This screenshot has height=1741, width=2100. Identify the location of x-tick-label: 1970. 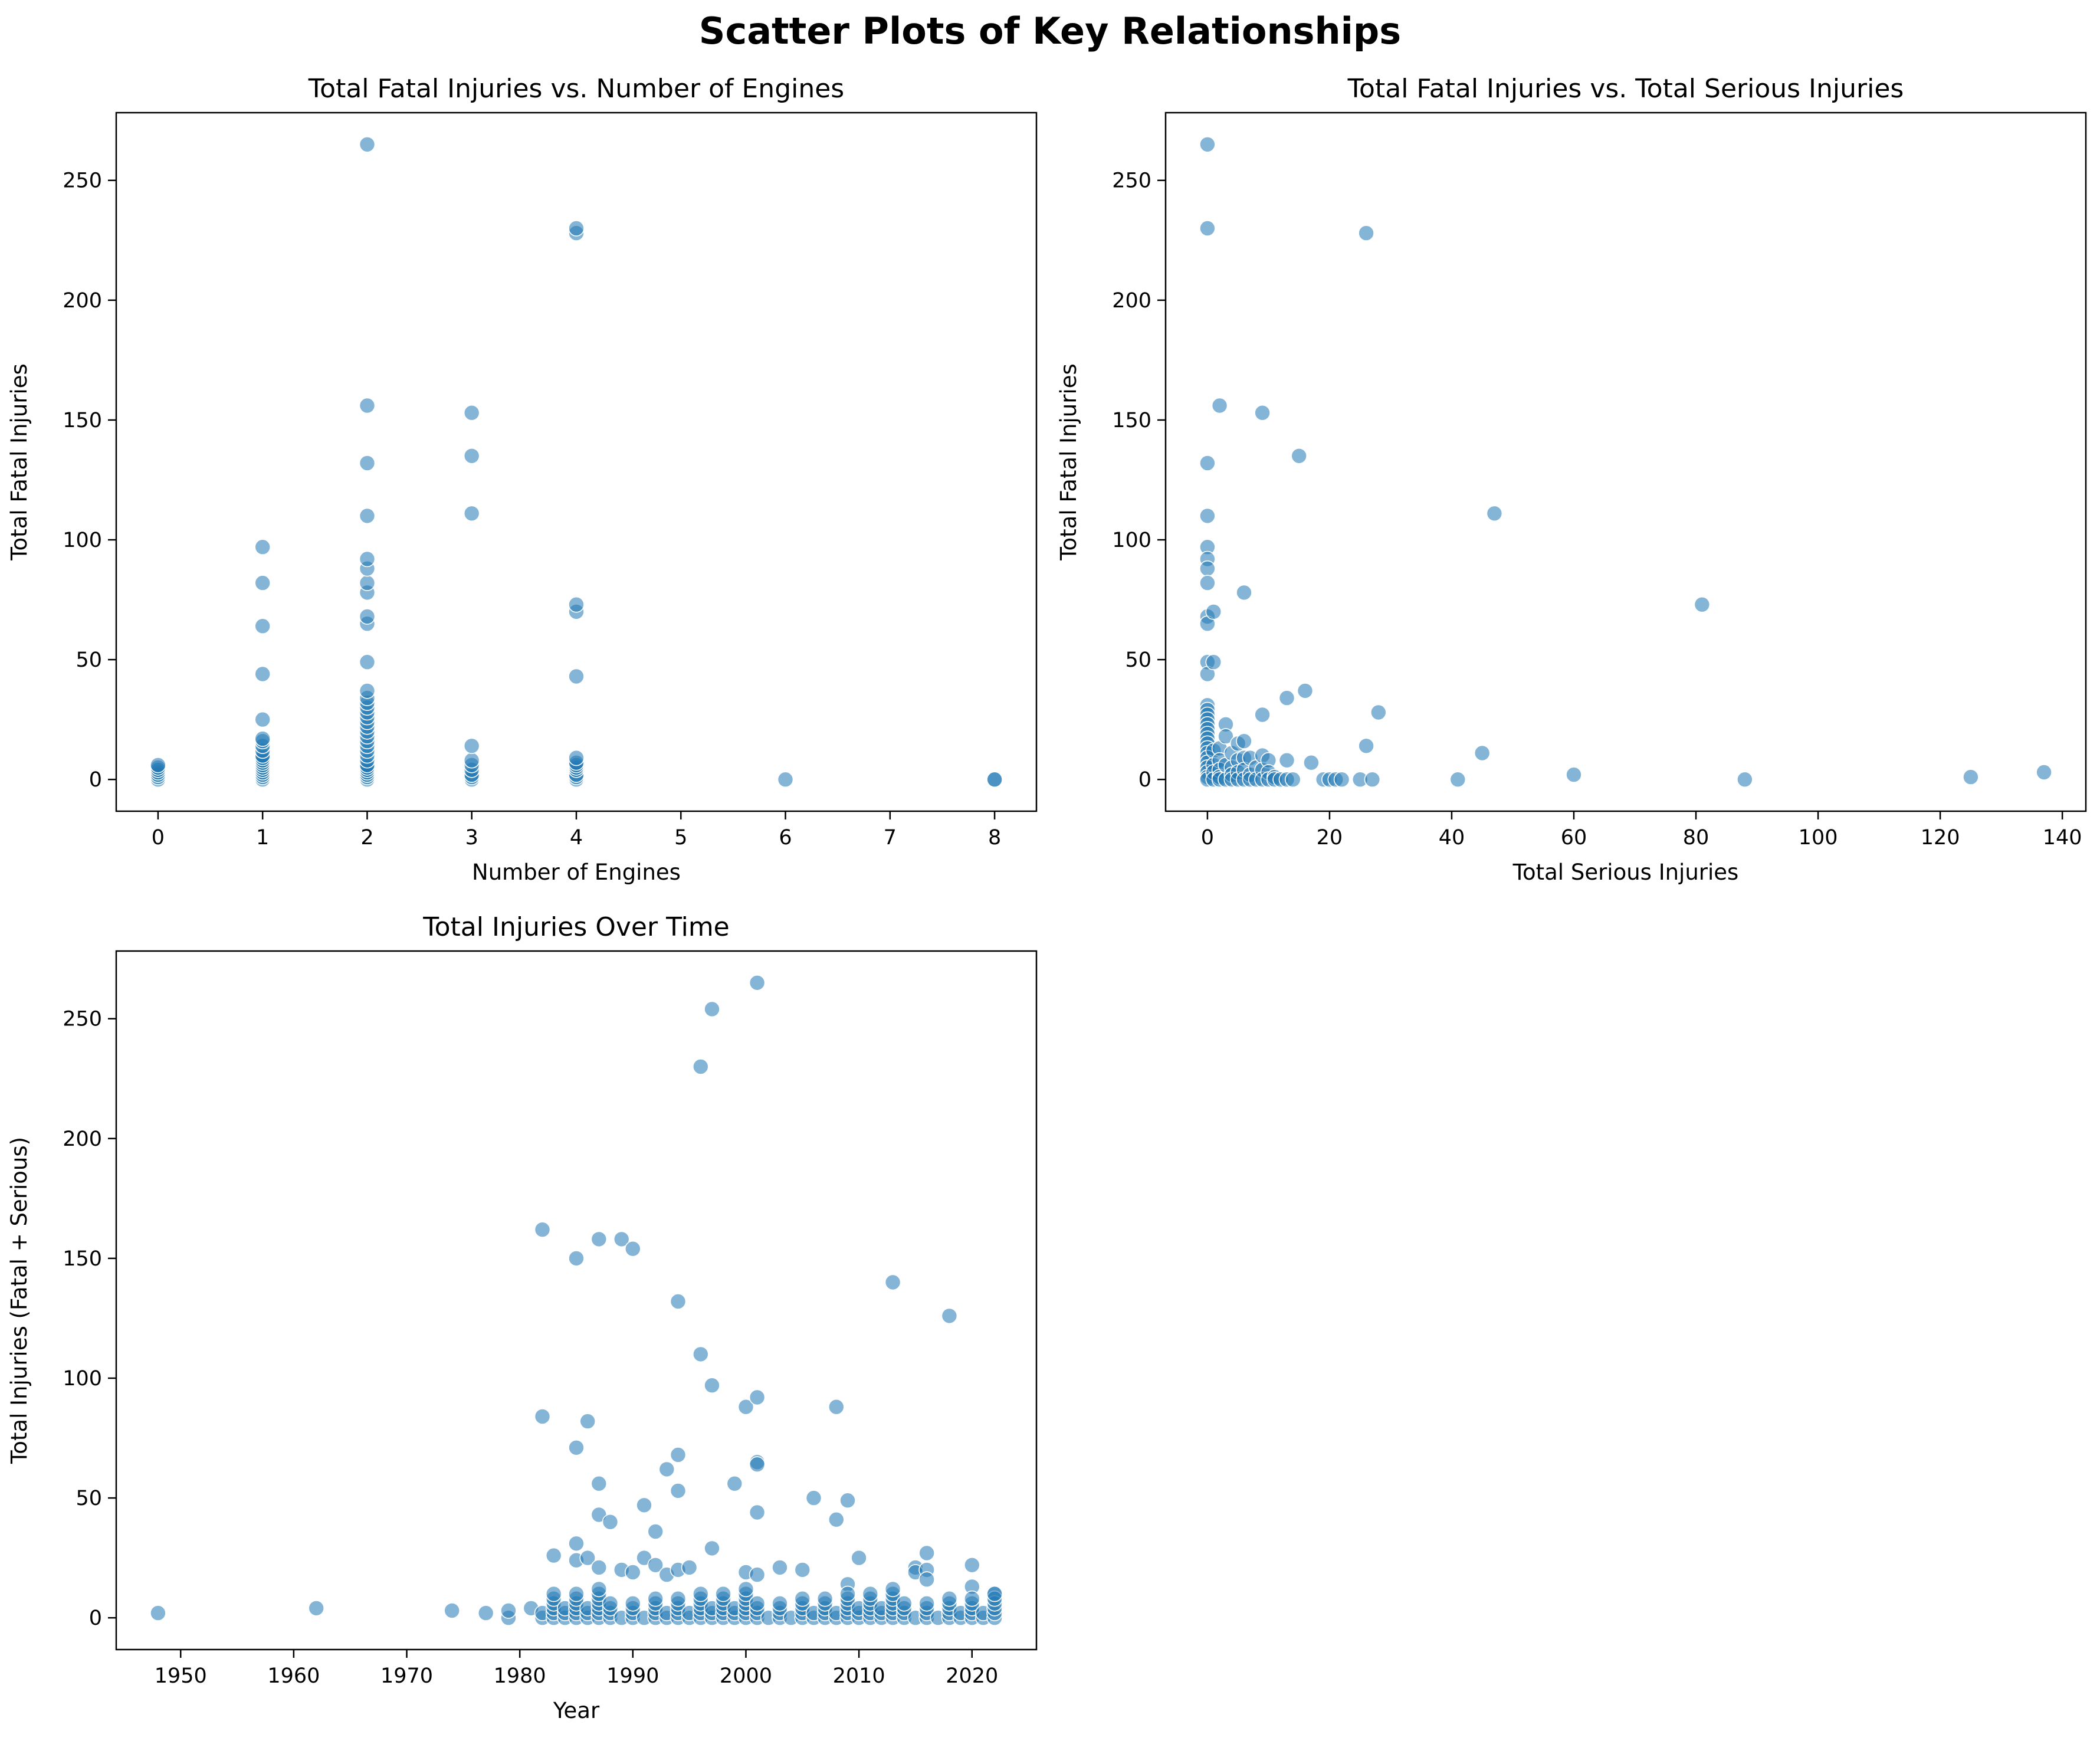
(406, 1676).